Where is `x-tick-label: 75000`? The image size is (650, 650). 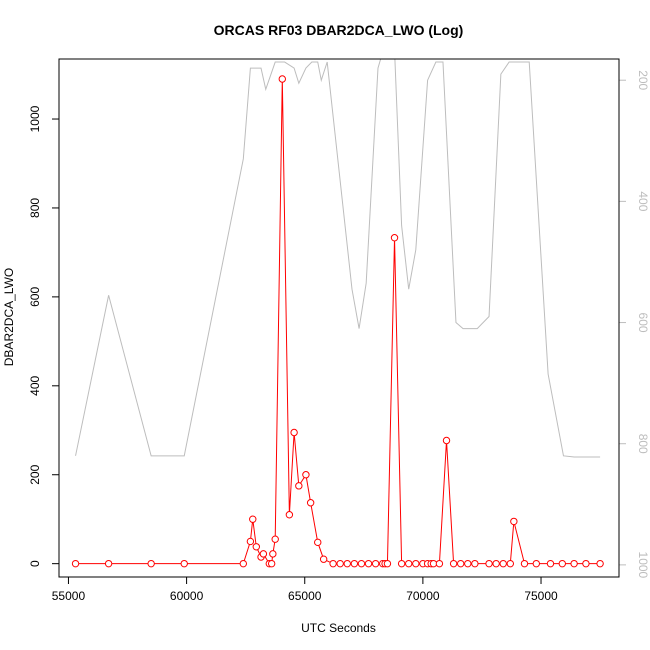
x-tick-label: 75000 is located at coordinates (541, 596).